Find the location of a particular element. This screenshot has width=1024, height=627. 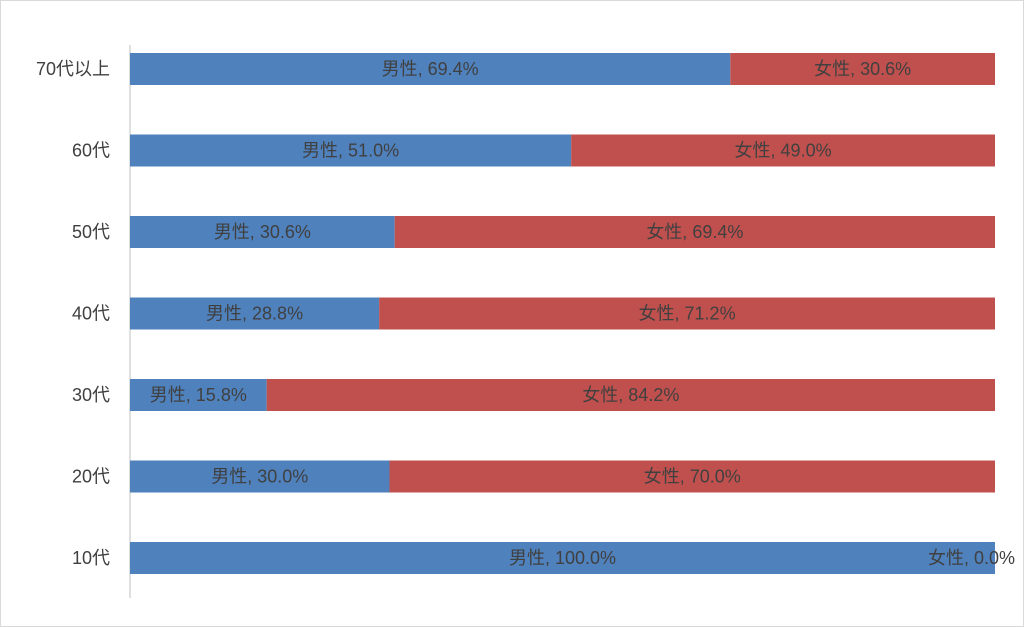

data-label: 男性, 15.8% is located at coordinates (198, 395).